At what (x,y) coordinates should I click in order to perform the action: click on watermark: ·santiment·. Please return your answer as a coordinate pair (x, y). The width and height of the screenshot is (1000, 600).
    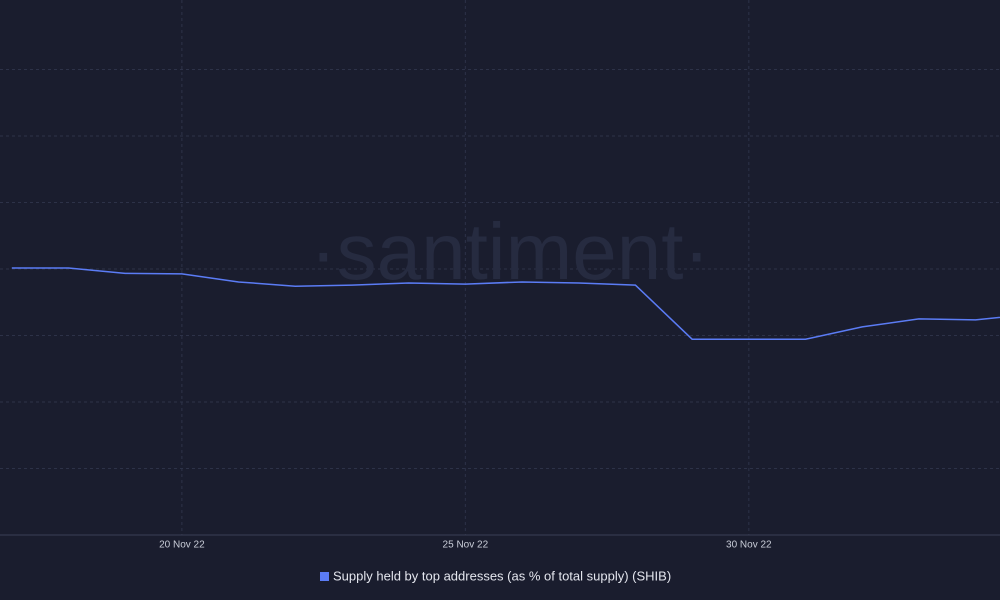
    Looking at the image, I should click on (510, 251).